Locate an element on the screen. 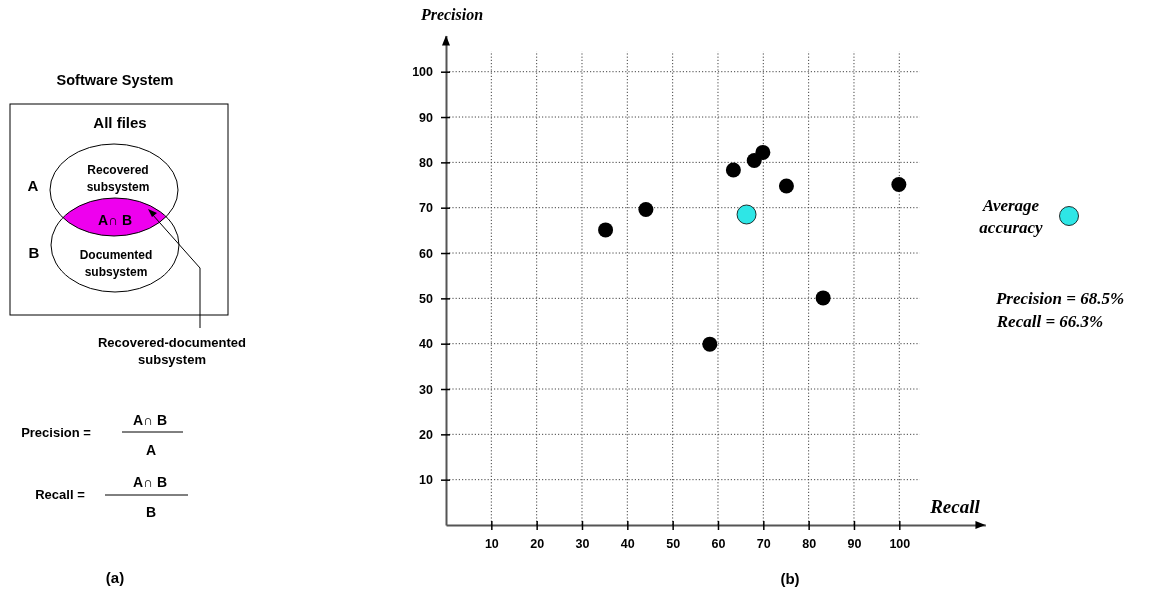 This screenshot has width=1149, height=595. y-tick-label: 30 is located at coordinates (426, 389).